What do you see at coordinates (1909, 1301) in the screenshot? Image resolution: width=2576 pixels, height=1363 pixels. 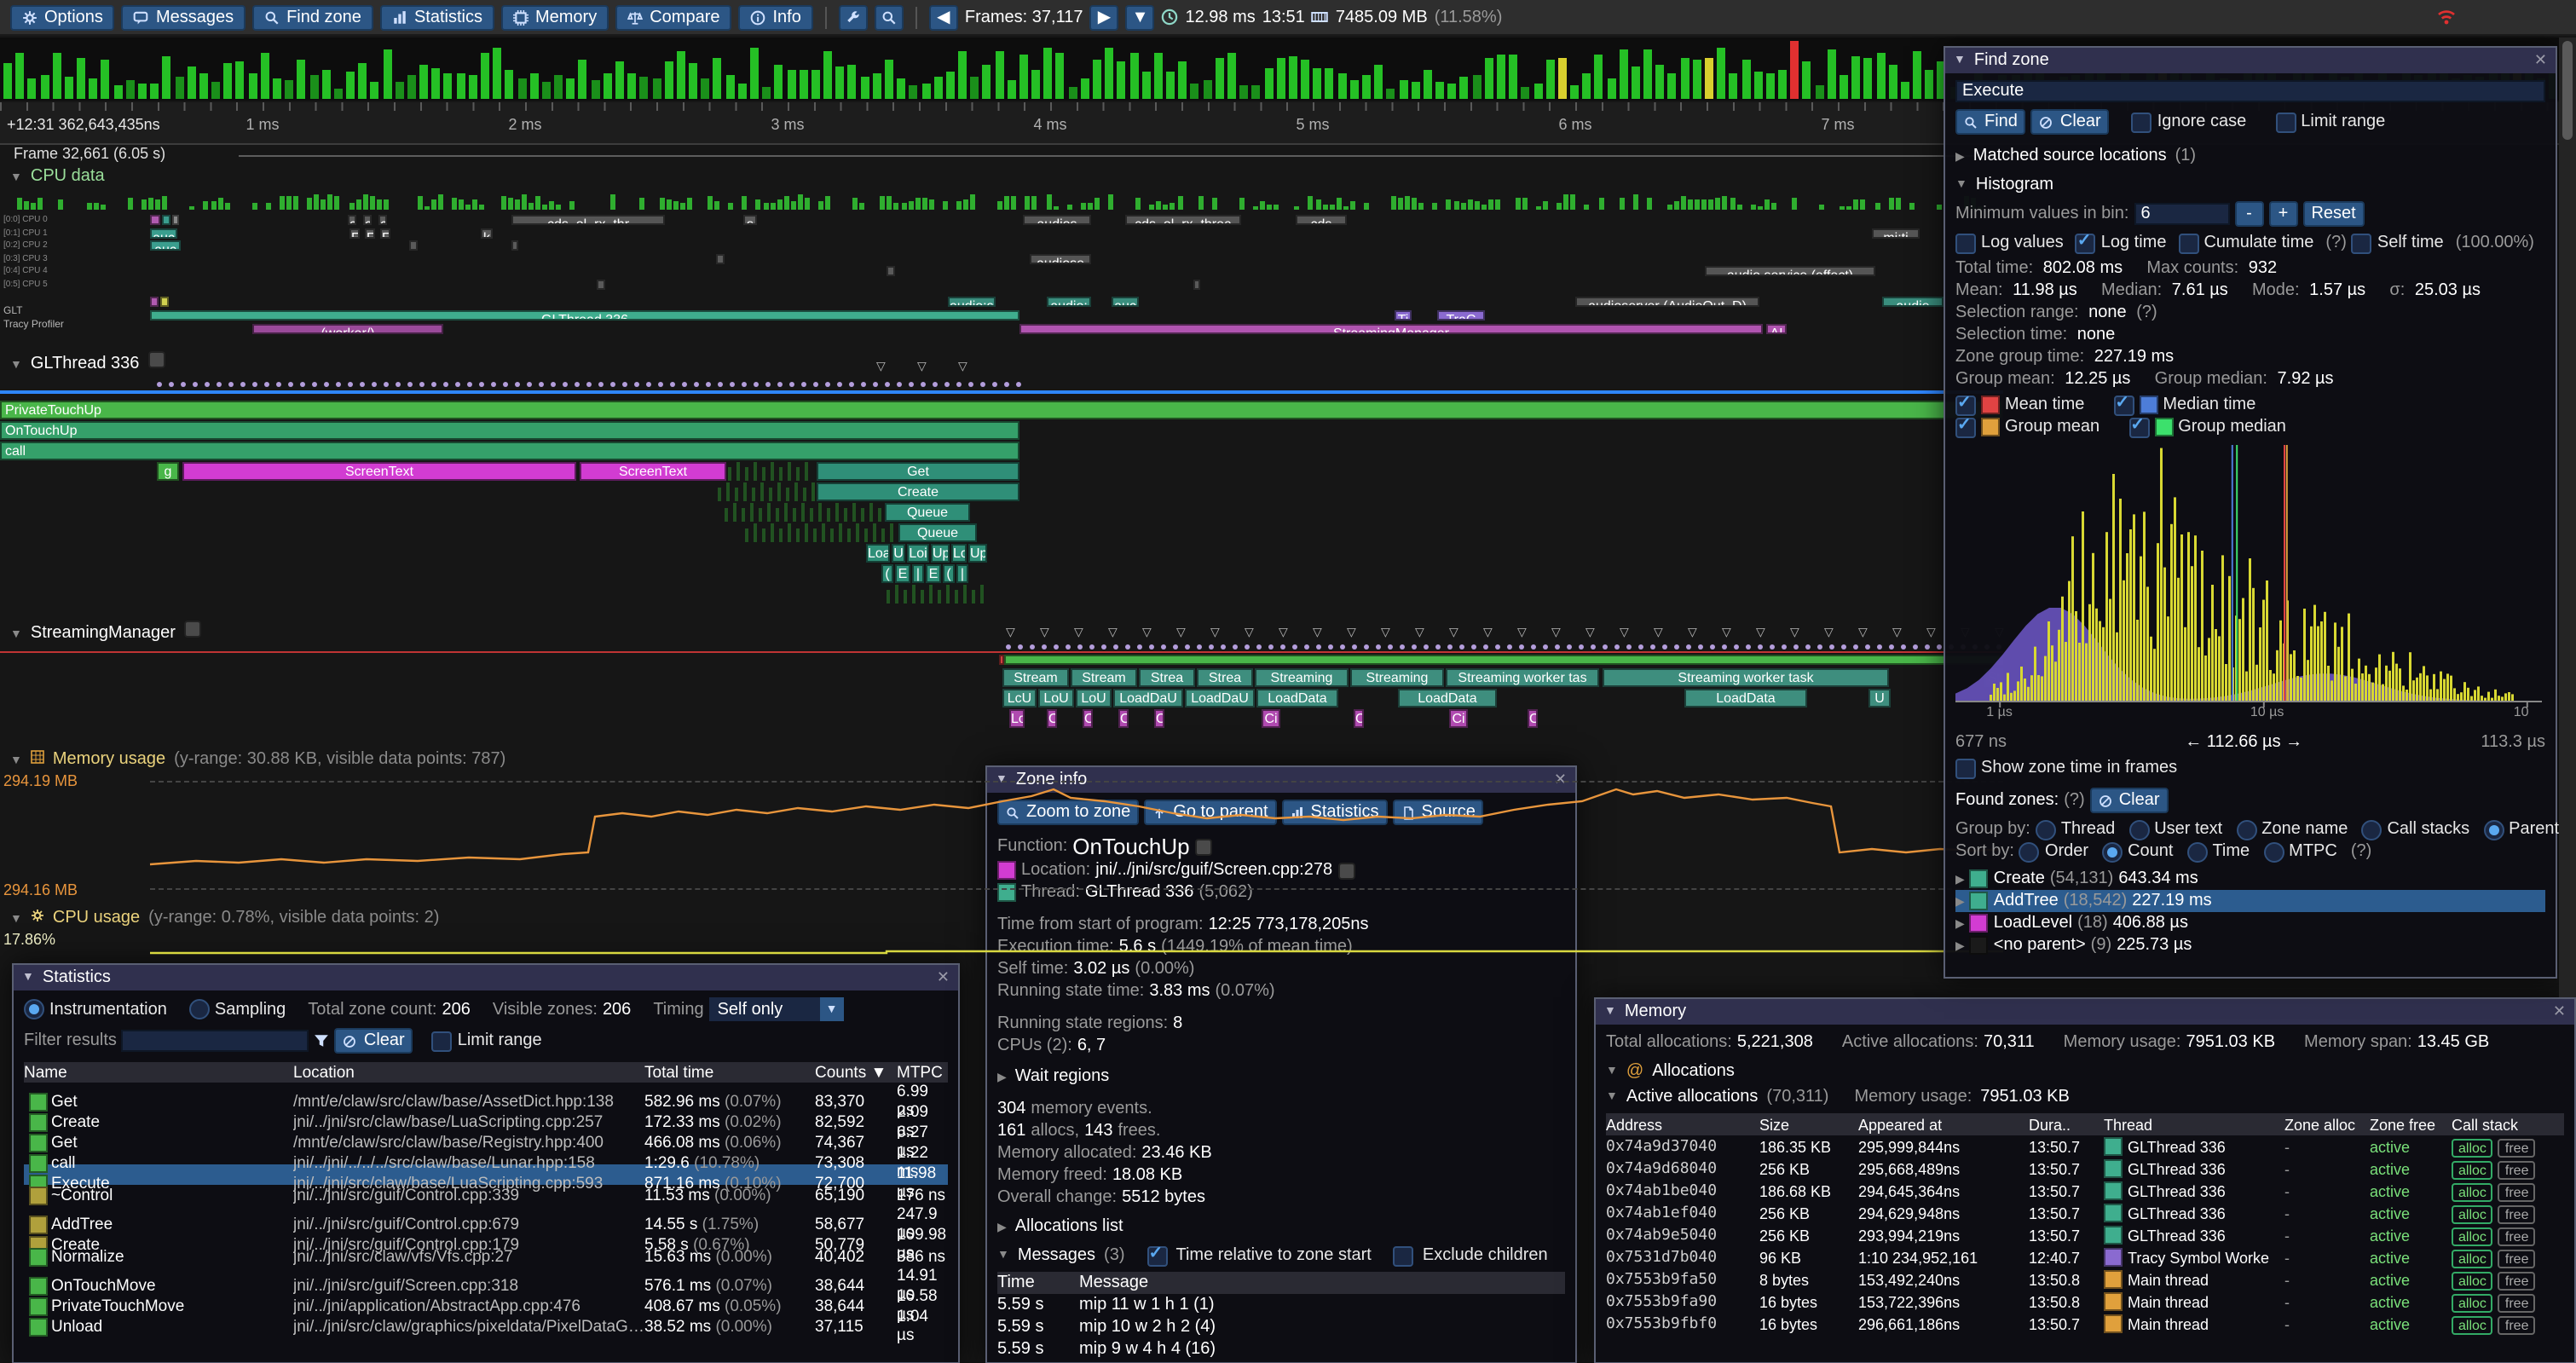 I see `appeared-at-cell: 153,722,396ns` at bounding box center [1909, 1301].